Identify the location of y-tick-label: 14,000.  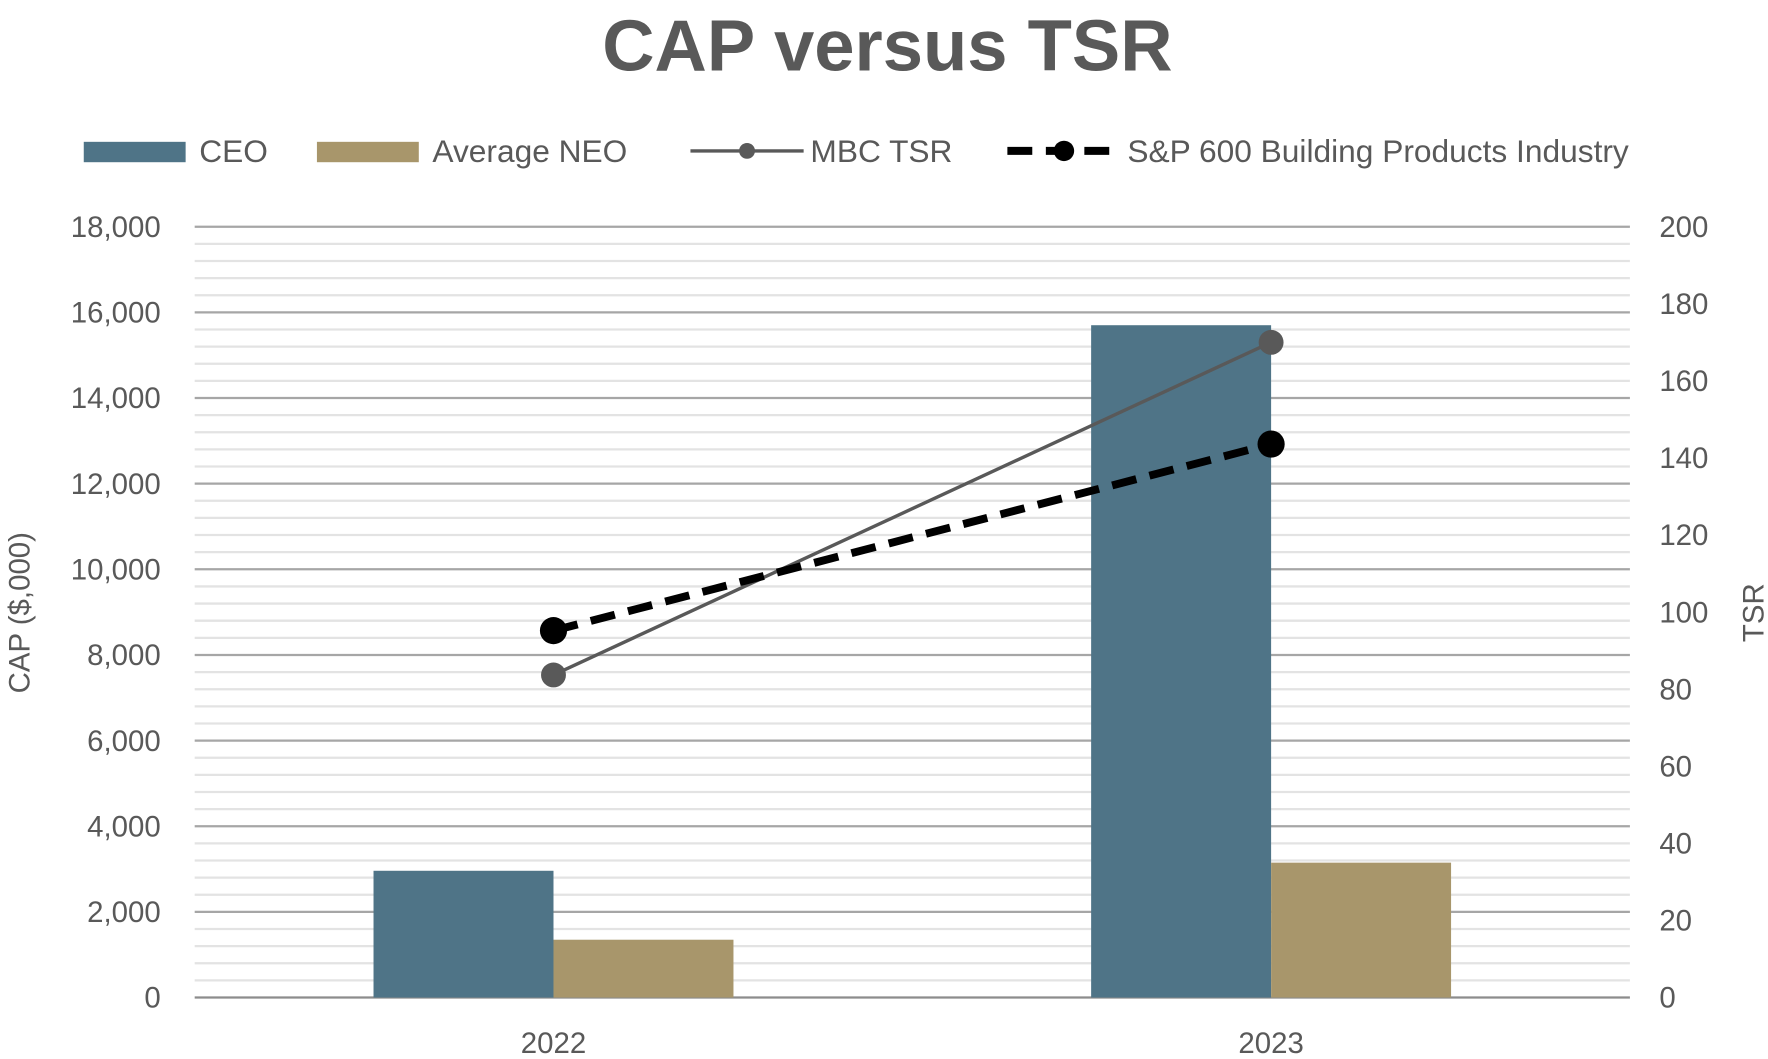
(116, 398).